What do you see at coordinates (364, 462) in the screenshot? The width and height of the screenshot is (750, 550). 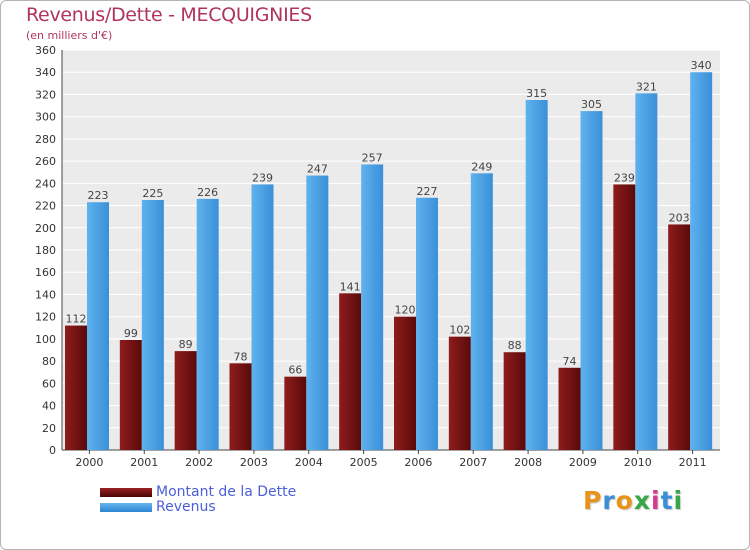 I see `x-tick-label: 2005` at bounding box center [364, 462].